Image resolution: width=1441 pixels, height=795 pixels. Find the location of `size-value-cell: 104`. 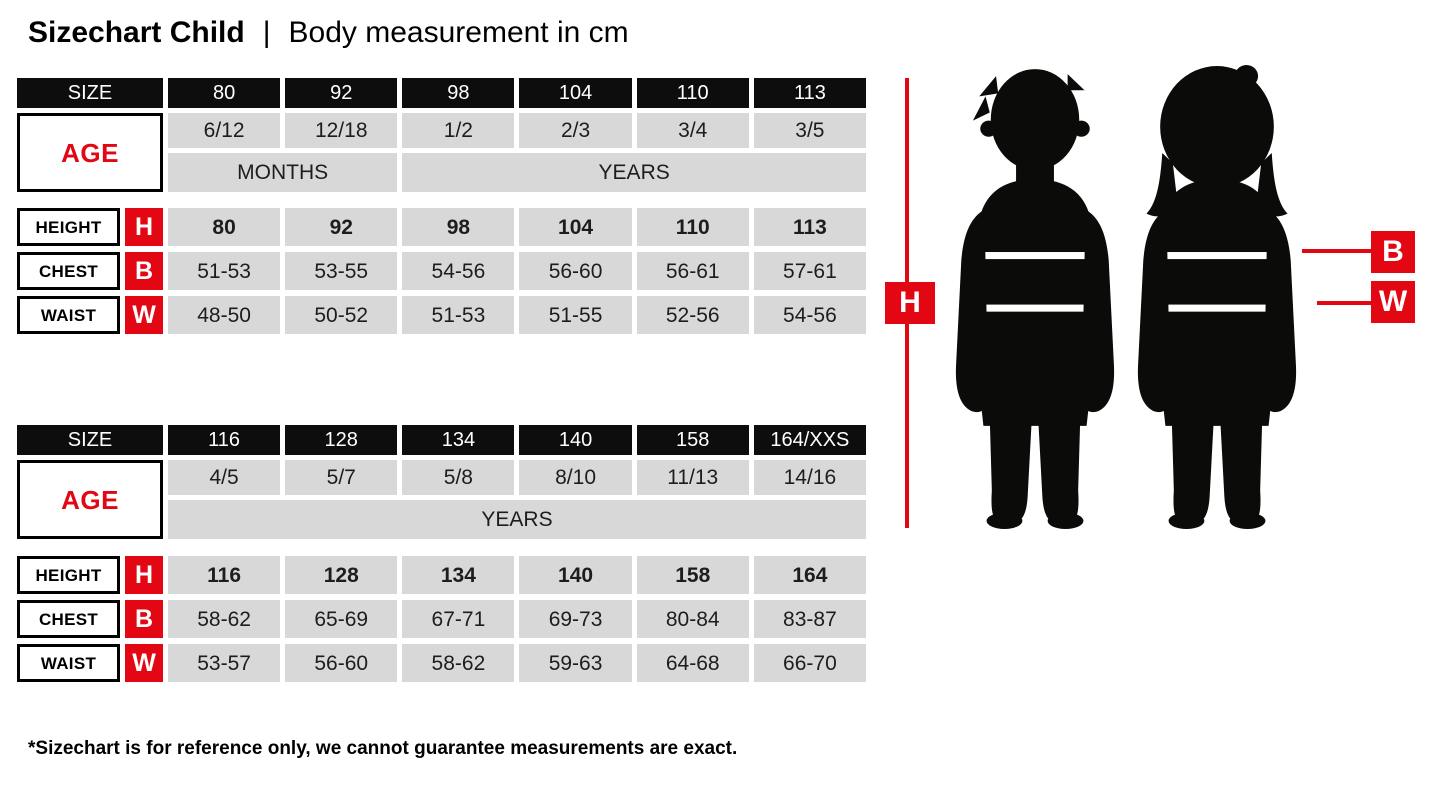

size-value-cell: 104 is located at coordinates (575, 93).